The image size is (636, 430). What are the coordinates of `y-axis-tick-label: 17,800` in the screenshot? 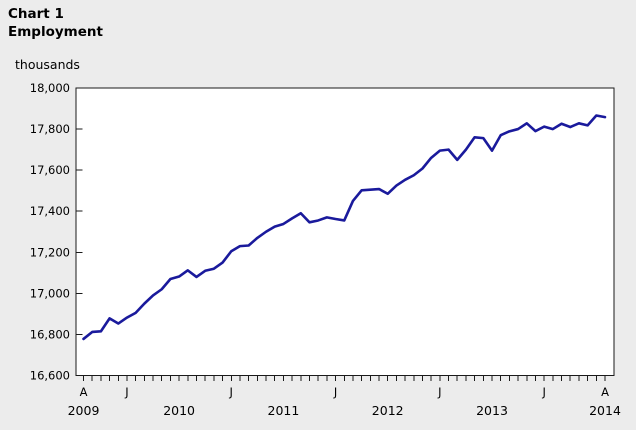 It's located at (50, 129).